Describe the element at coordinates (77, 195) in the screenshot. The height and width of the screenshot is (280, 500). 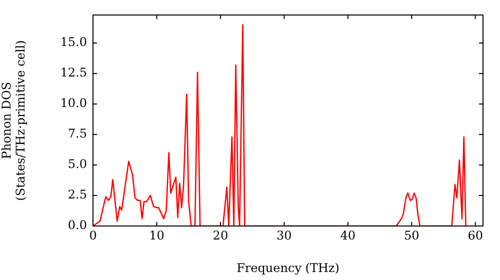
I see `y-tick-label: 2.5` at that location.